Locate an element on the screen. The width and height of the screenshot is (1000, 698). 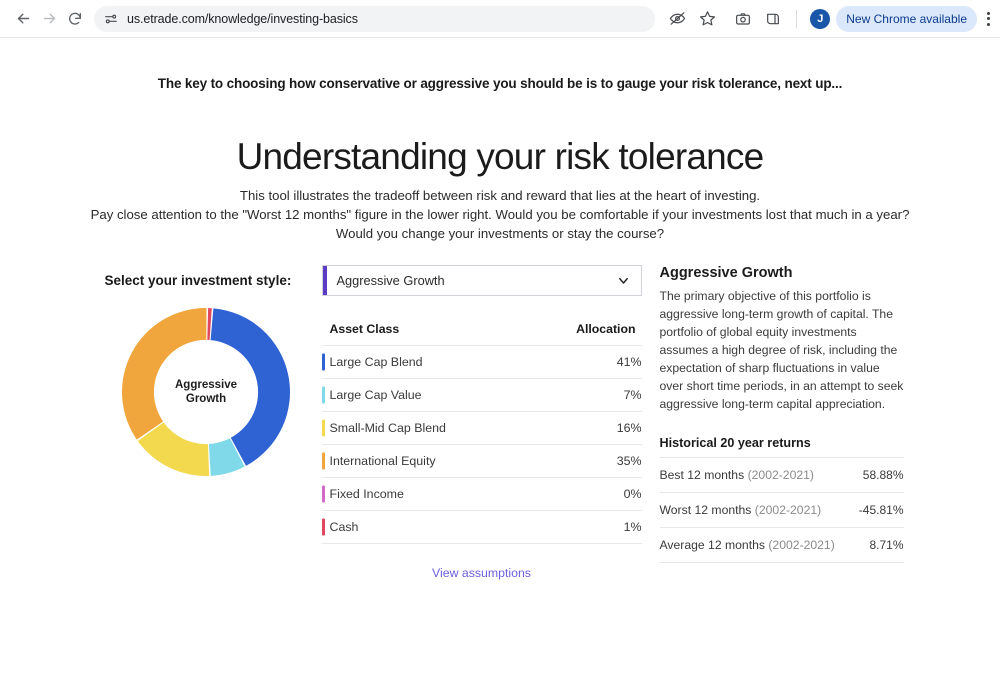
tune-sliders-icon is located at coordinates (111, 19).